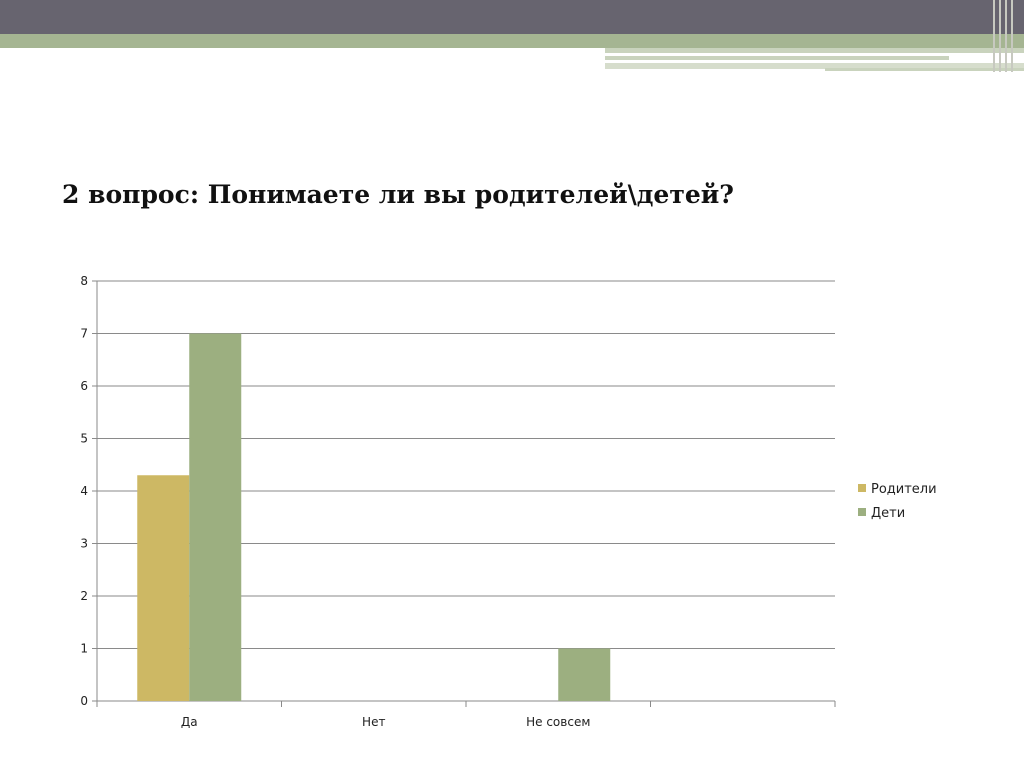  What do you see at coordinates (904, 489) in the screenshot?
I see `legend-label: Родители` at bounding box center [904, 489].